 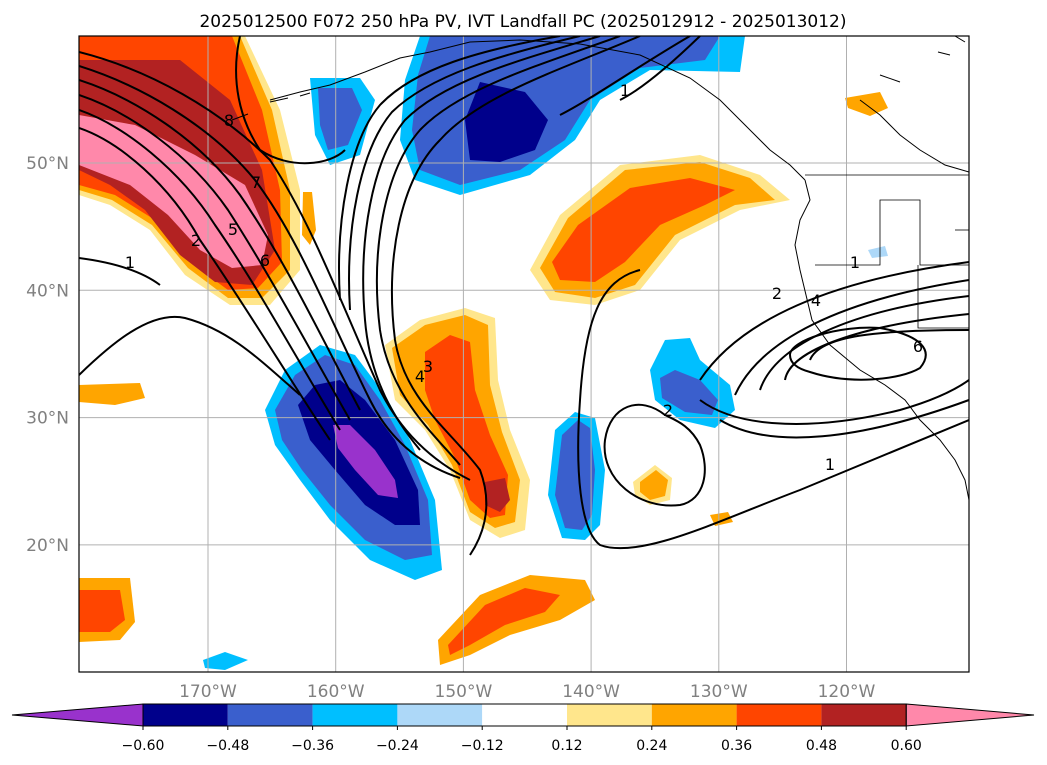 What do you see at coordinates (227, 746) in the screenshot?
I see `colorbar-tick-label: −0.48` at bounding box center [227, 746].